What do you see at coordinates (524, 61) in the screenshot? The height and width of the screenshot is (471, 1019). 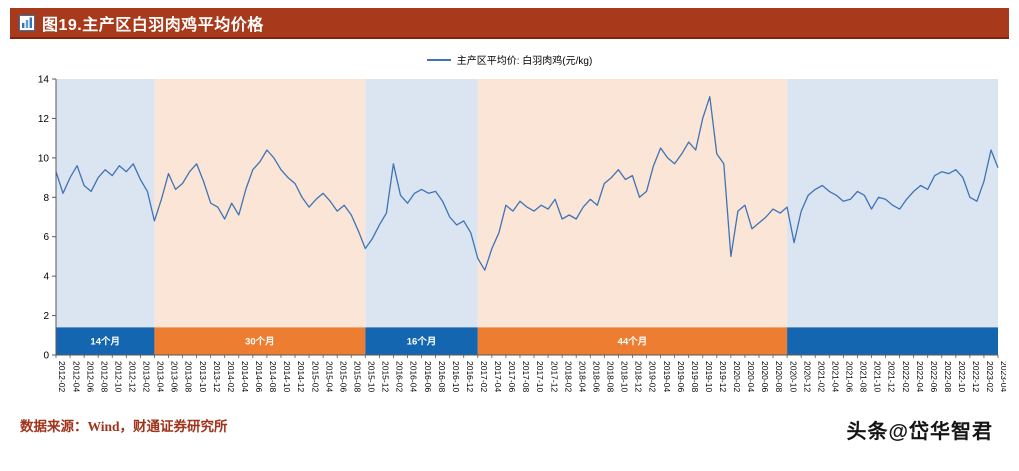 I see `legend-label: 主产区平均价: 白羽肉鸡(元/kg)` at bounding box center [524, 61].